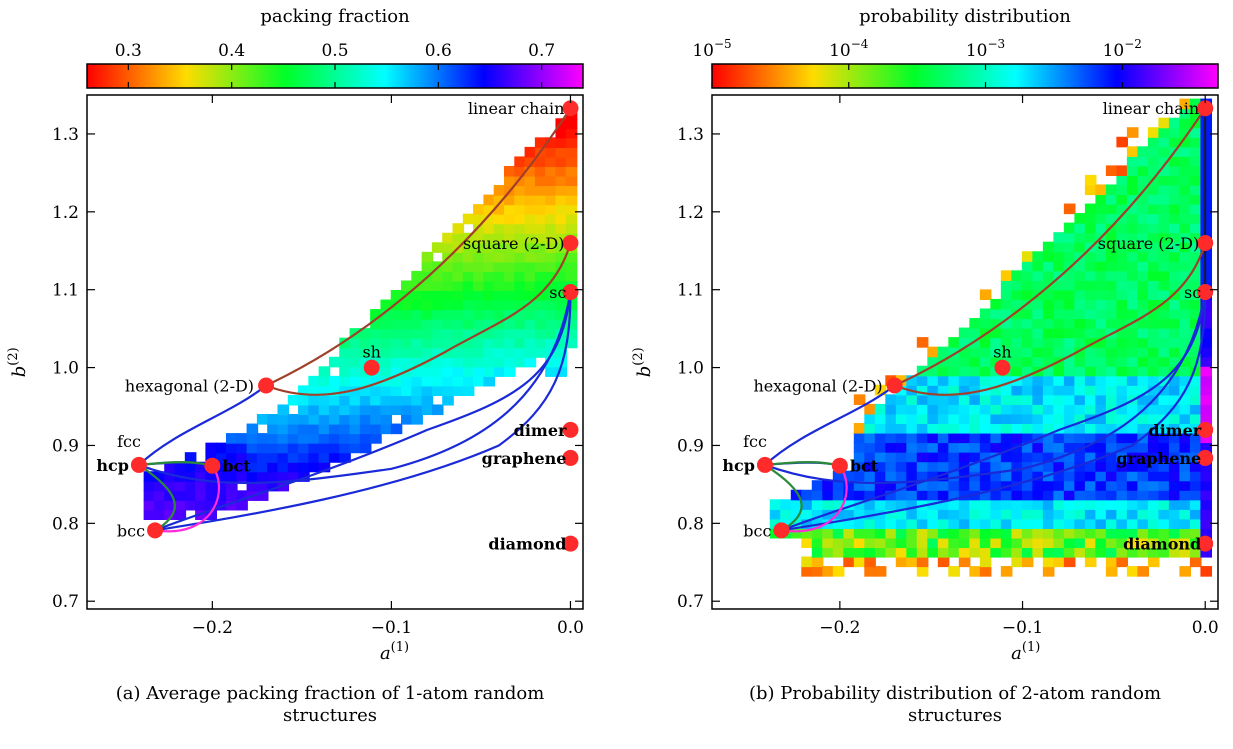 This screenshot has width=1233, height=749. Describe the element at coordinates (516, 108) in the screenshot. I see `label-linear-chain: linear chain` at that location.